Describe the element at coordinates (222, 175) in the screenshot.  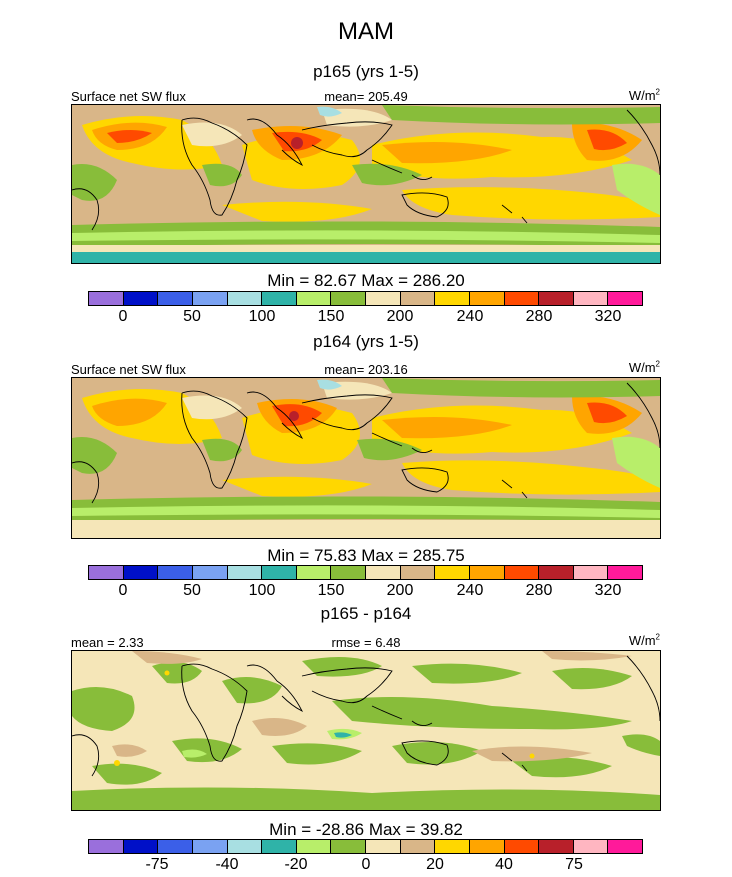
I see `p1-green-africa` at that location.